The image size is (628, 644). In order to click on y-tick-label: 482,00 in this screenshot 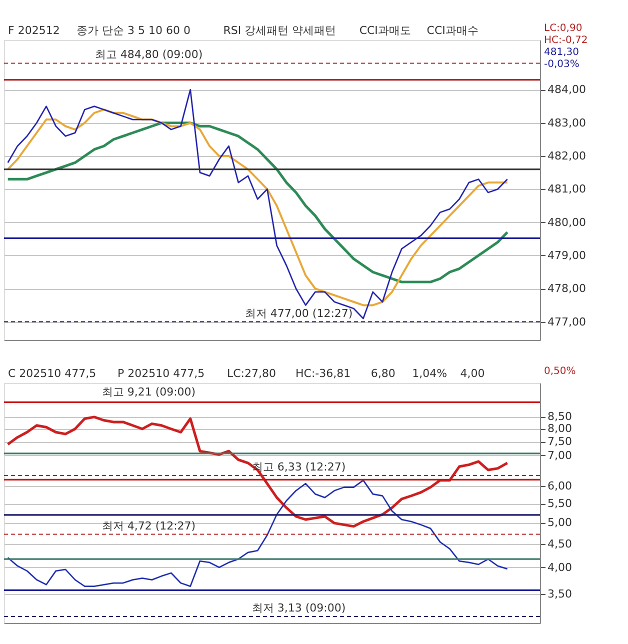, I will do `click(567, 156)`.